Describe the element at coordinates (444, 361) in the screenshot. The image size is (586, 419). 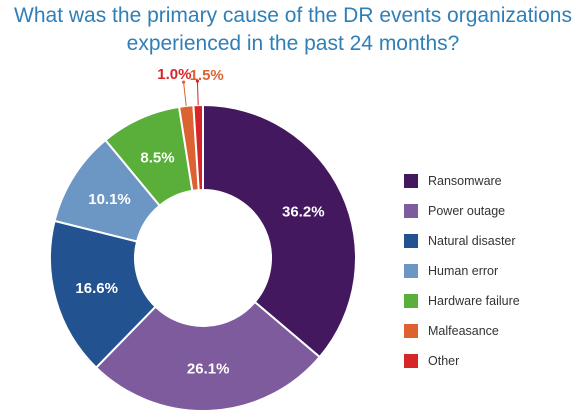
I see `legend-label: Other` at that location.